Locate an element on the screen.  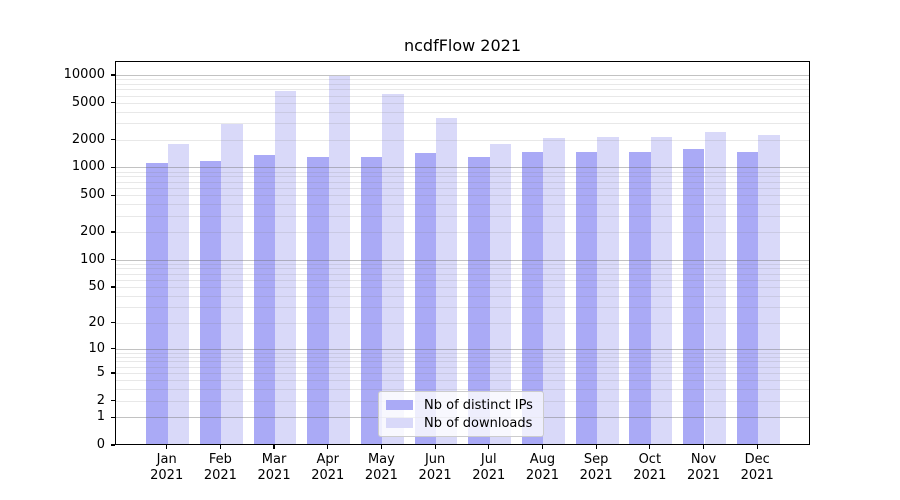
x-tick-label: Apr 2021 is located at coordinates (328, 467).